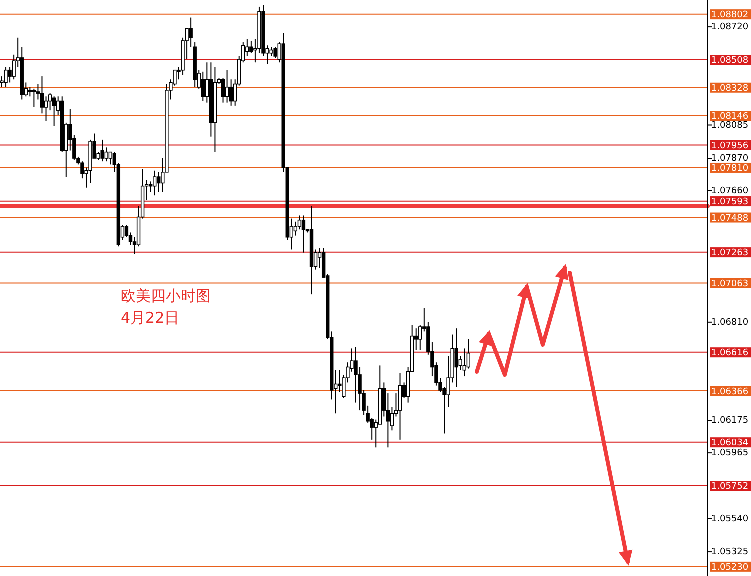 This screenshot has height=576, width=751. What do you see at coordinates (730, 219) in the screenshot?
I see `ref-line-label: 1.07488` at bounding box center [730, 219].